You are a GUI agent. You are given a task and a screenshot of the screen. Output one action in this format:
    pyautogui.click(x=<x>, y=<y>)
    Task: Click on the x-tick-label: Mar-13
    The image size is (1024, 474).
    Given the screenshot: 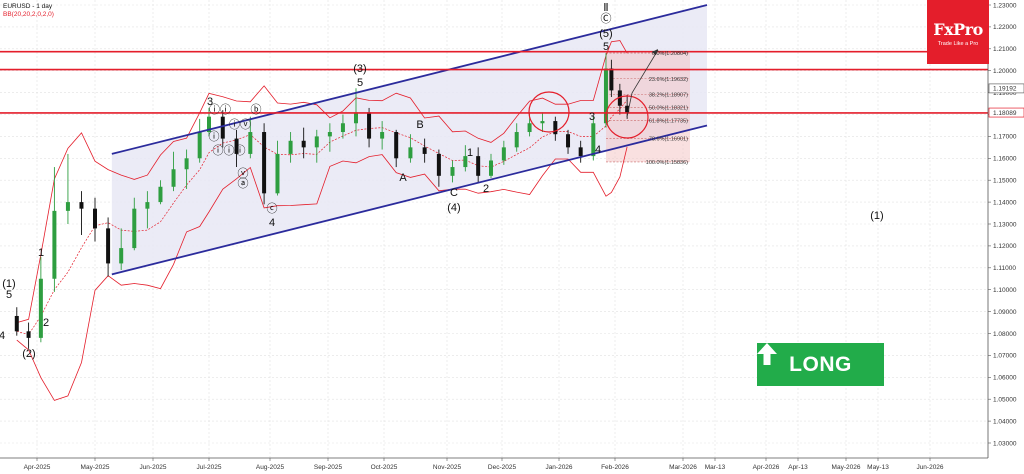 What is the action you would take?
    pyautogui.click(x=715, y=467)
    